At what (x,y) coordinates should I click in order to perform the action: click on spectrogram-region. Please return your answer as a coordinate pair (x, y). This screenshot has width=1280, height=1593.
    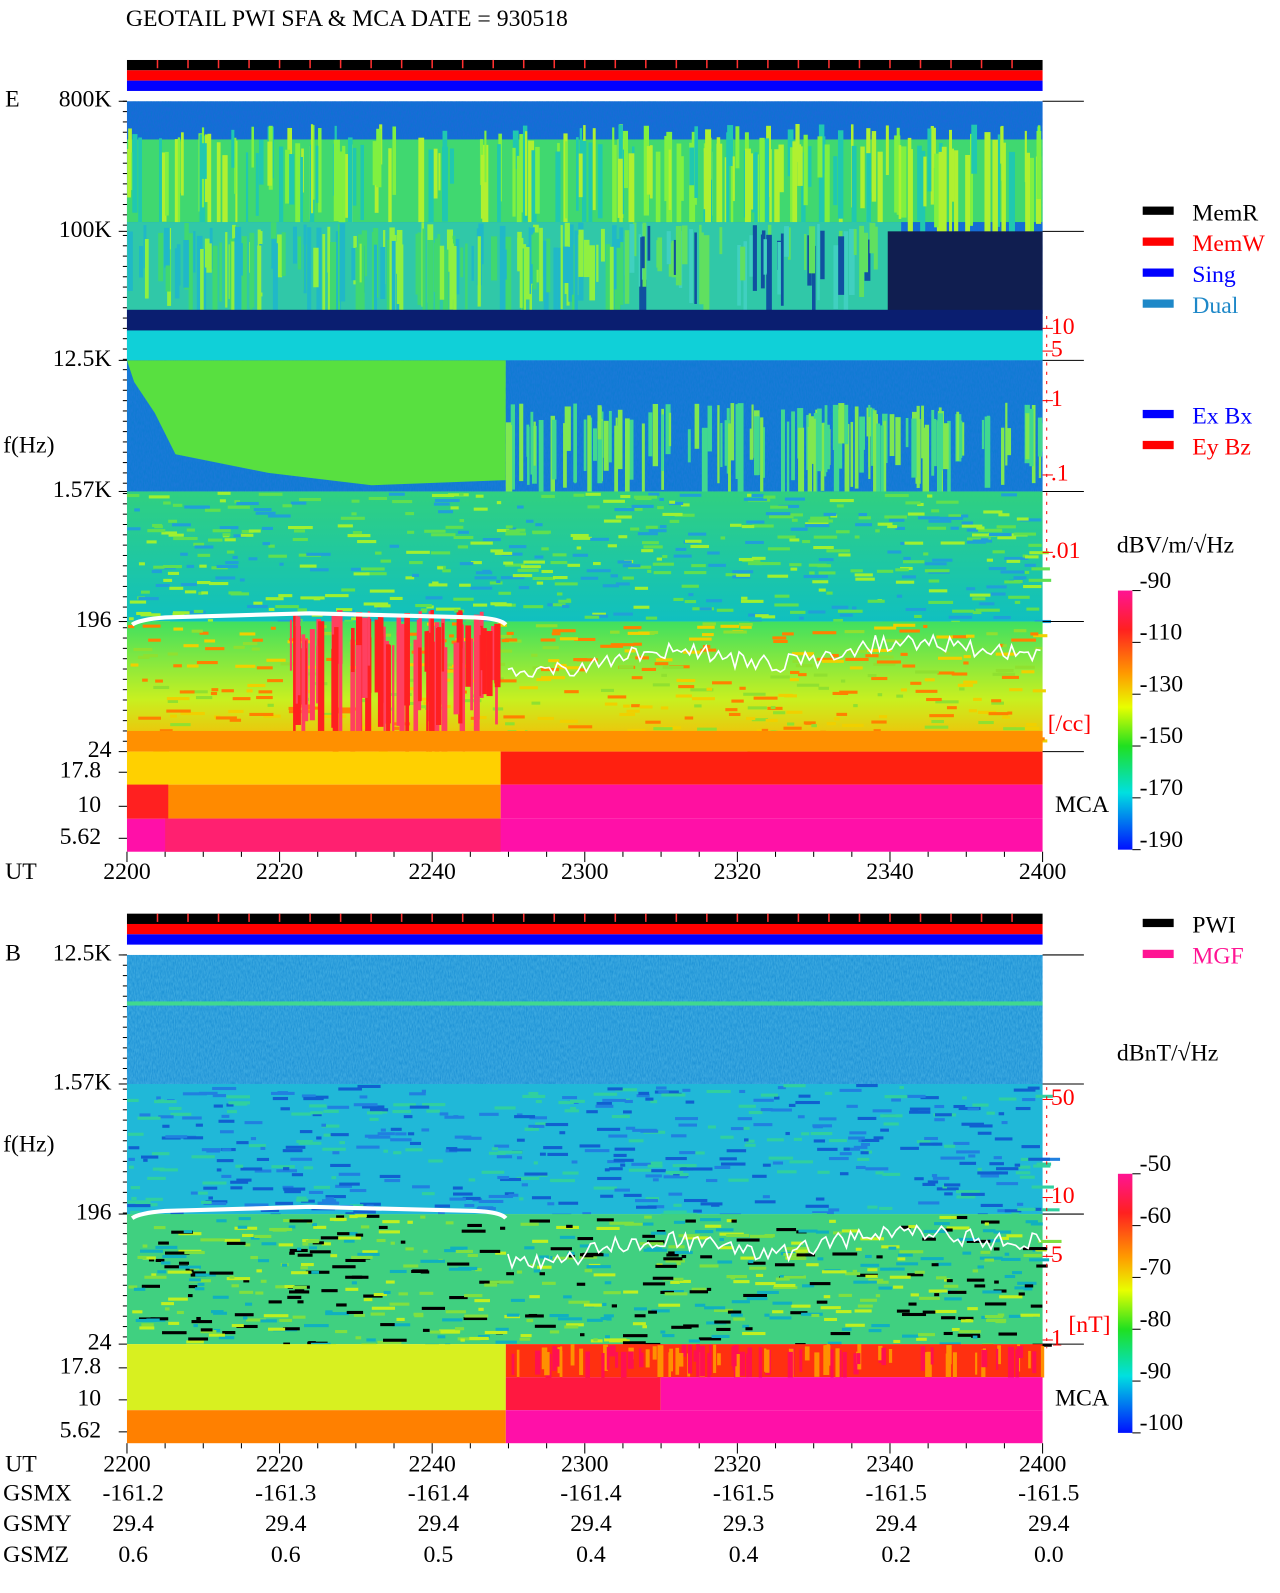
    Looking at the image, I should click on (316, 1427).